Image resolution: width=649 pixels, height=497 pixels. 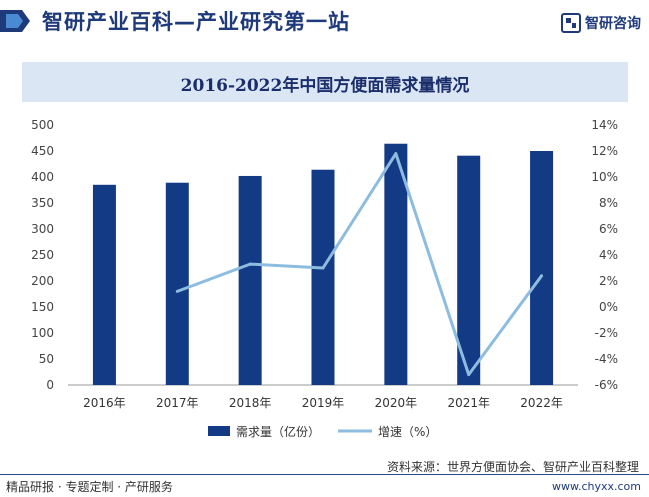 I want to click on y-right-tick-label: -6%, so click(x=606, y=385).